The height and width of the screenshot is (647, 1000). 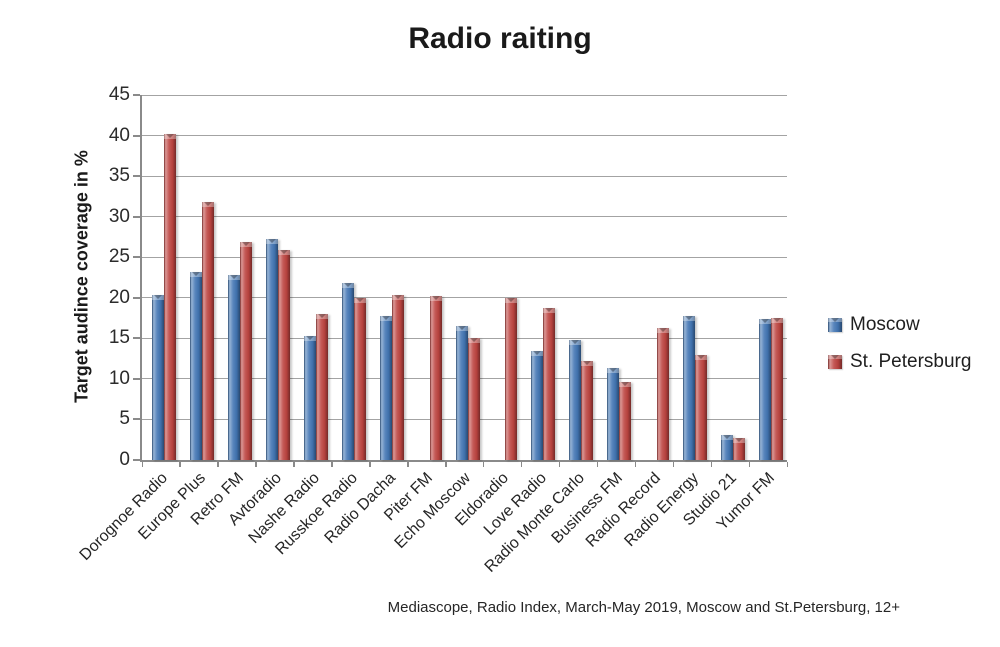 What do you see at coordinates (124, 459) in the screenshot?
I see `y-tick-label: 0` at bounding box center [124, 459].